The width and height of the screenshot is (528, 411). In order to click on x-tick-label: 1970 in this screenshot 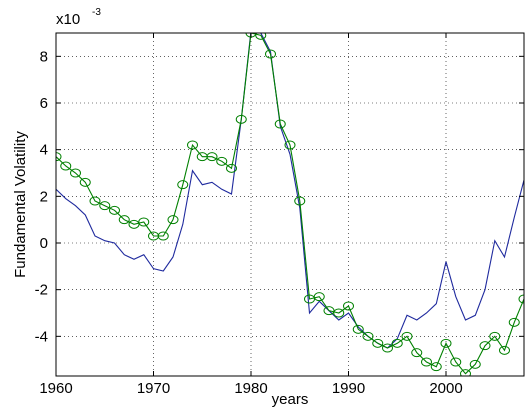, I will do `click(153, 388)`.